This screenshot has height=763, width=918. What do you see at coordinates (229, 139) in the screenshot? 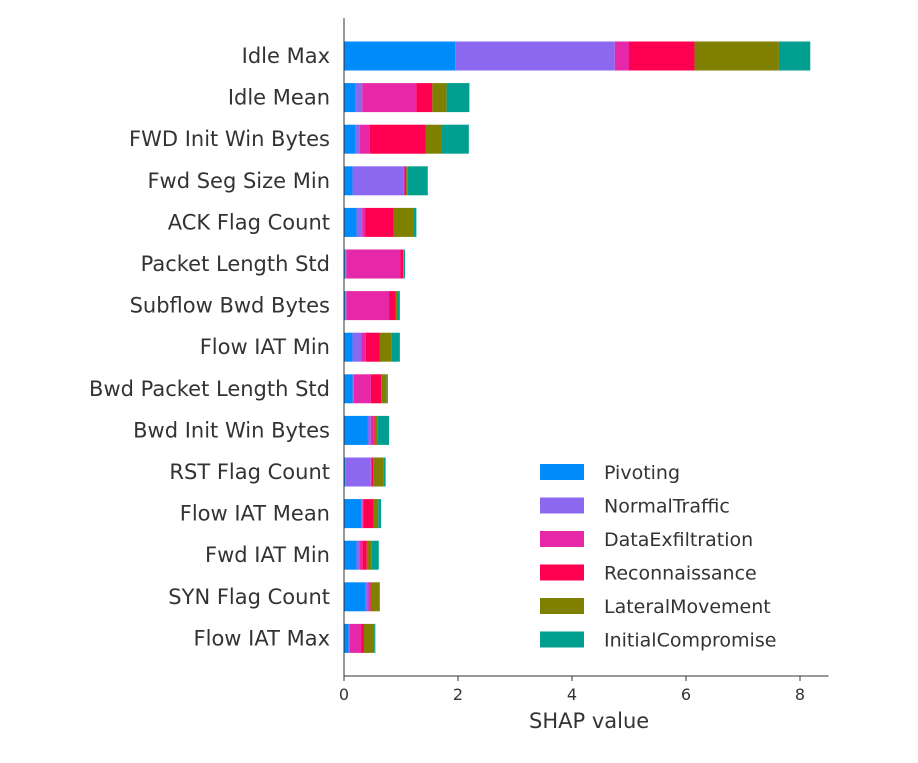
I see `feature-label: FWD Init Win Bytes` at bounding box center [229, 139].